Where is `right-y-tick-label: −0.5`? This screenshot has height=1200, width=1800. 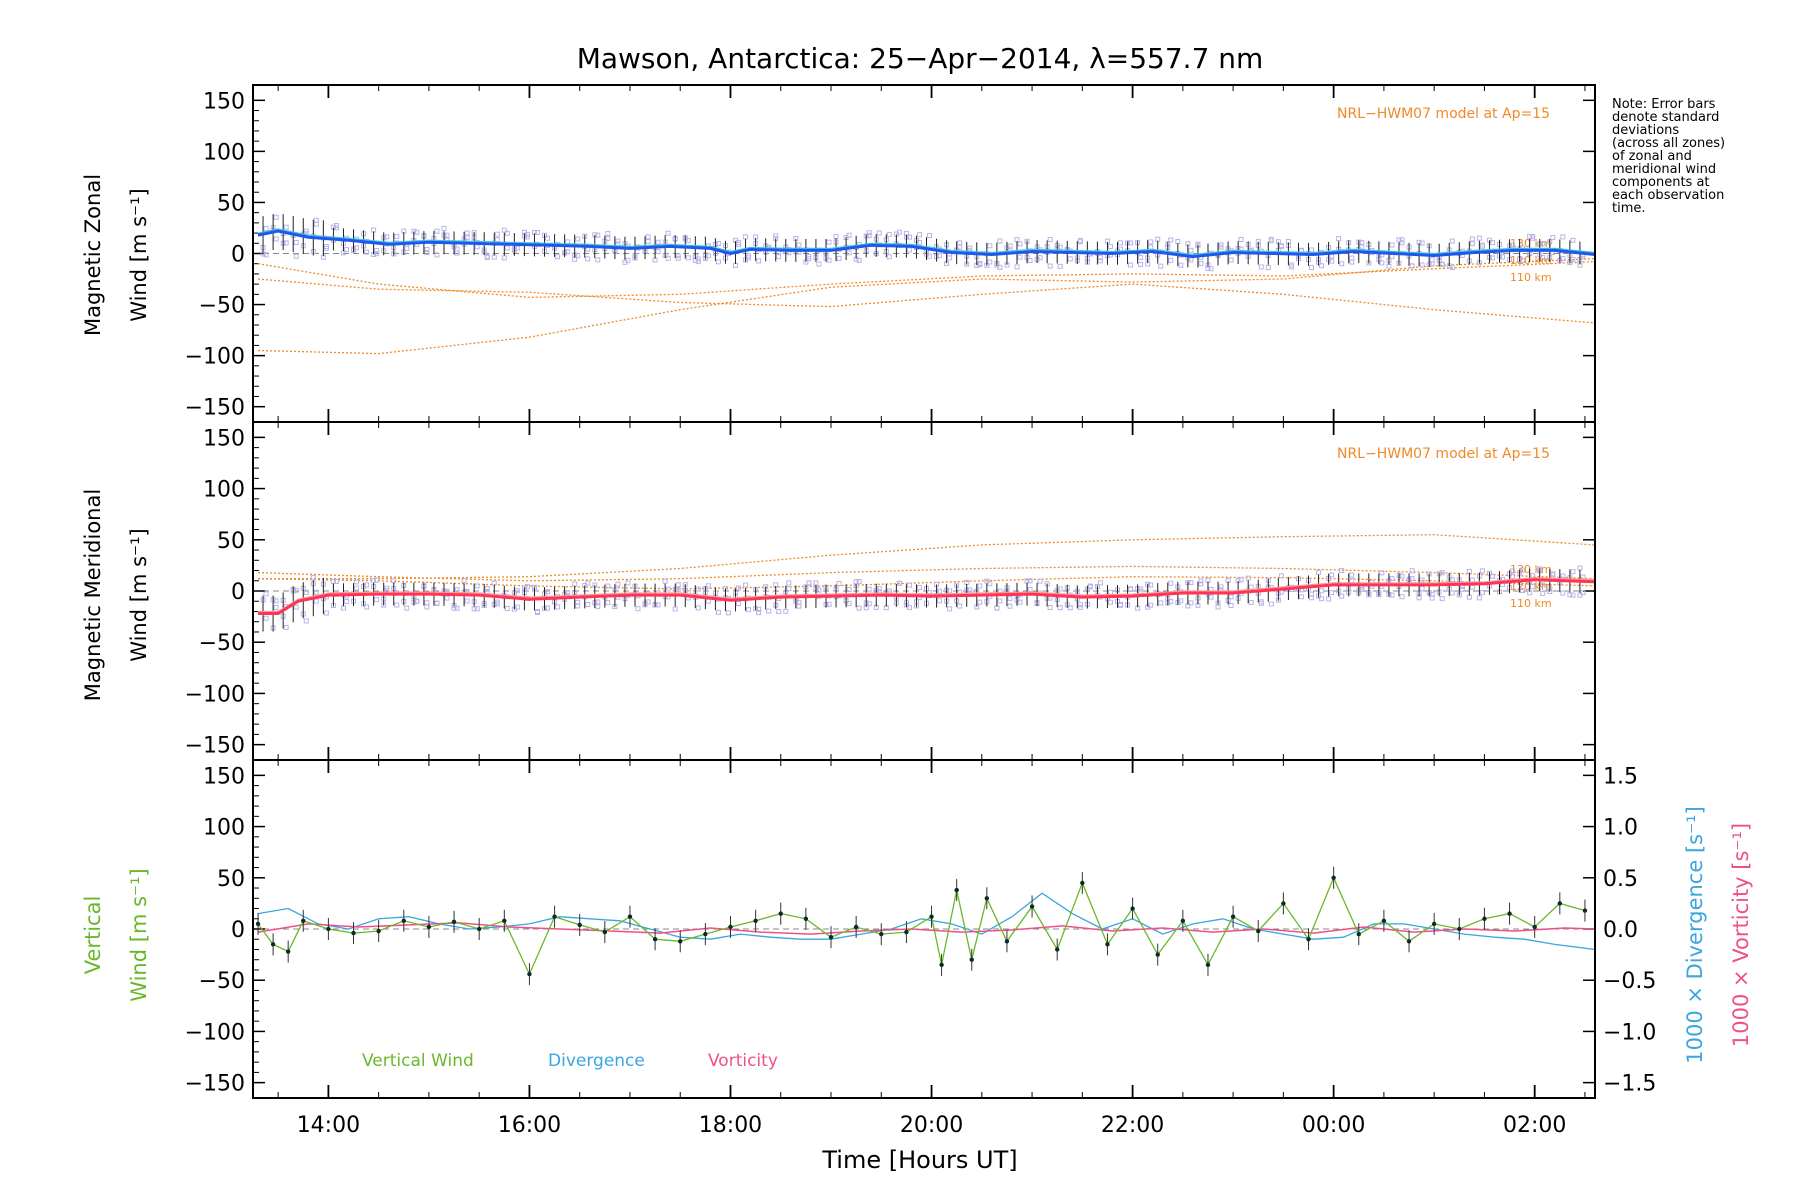 right-y-tick-label: −0.5 is located at coordinates (1629, 981).